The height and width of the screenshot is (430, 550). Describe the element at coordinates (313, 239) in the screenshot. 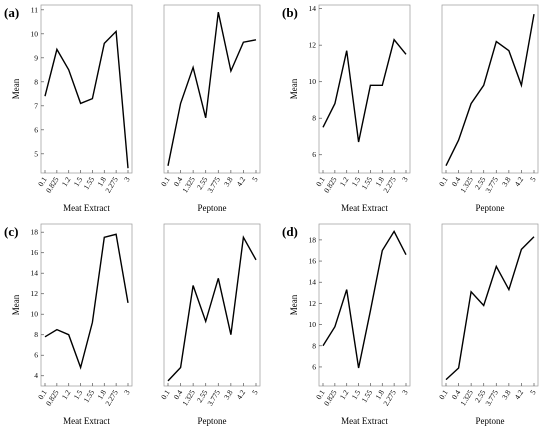

I see `y-tick-label: 18` at that location.